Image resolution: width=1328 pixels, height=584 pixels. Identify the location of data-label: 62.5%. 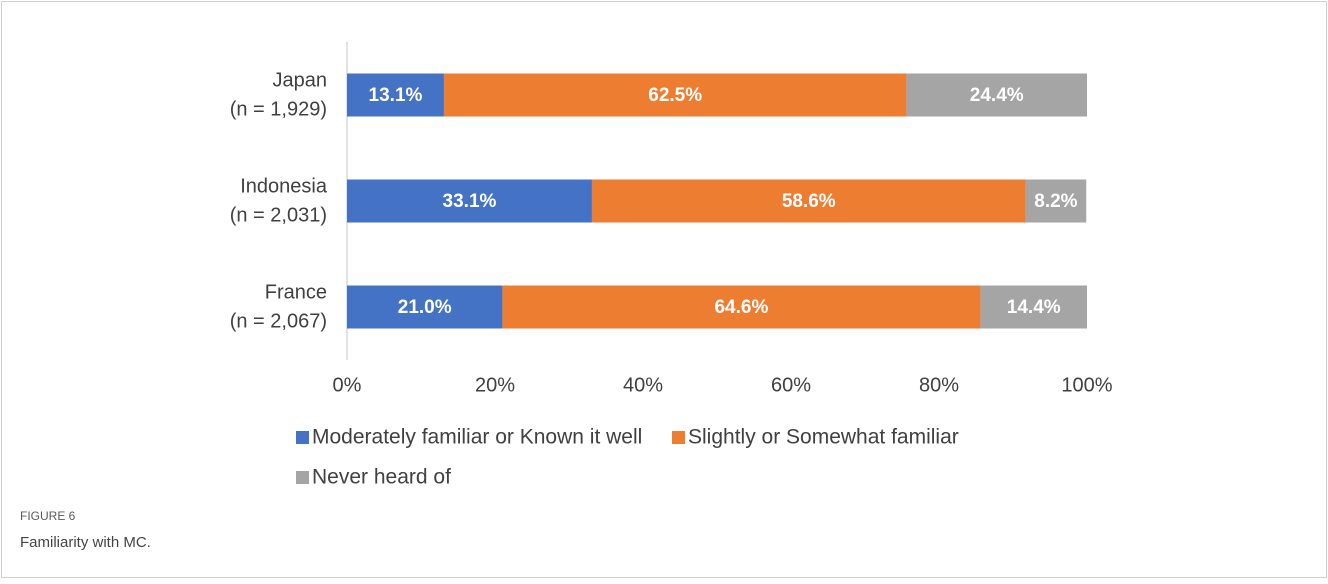
(675, 95).